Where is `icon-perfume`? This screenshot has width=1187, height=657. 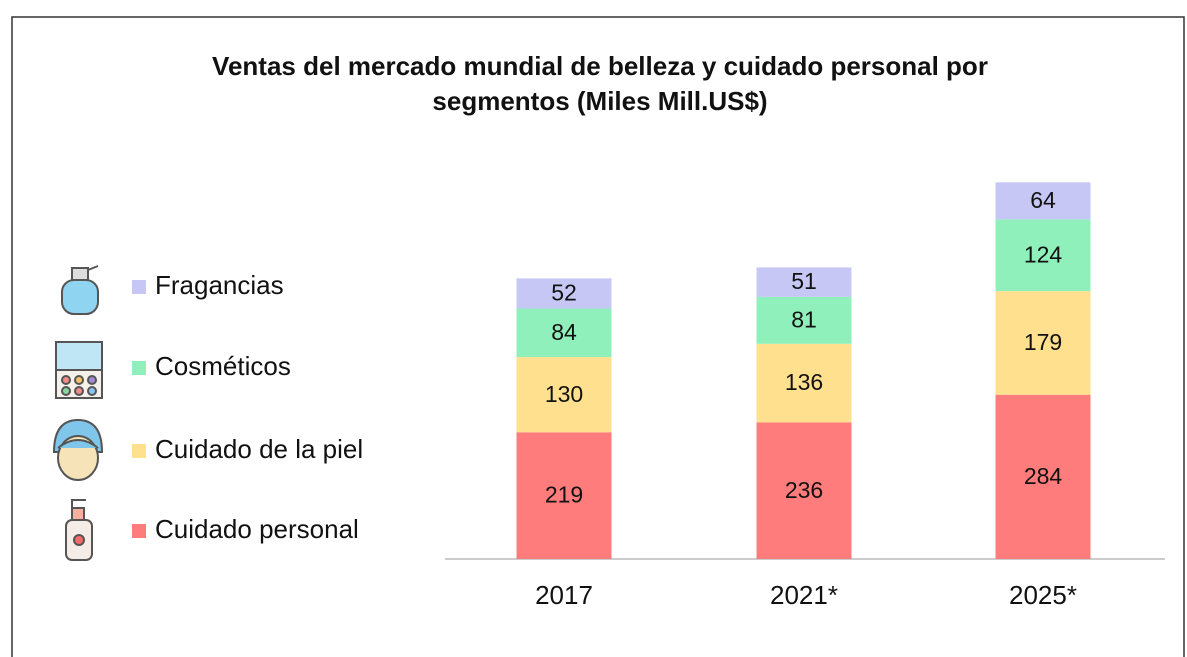
icon-perfume is located at coordinates (80, 290).